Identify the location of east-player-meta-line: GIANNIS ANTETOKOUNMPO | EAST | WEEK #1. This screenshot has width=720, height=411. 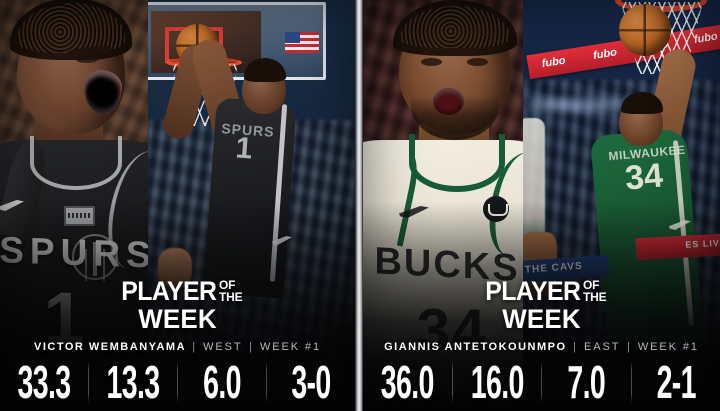
(541, 347).